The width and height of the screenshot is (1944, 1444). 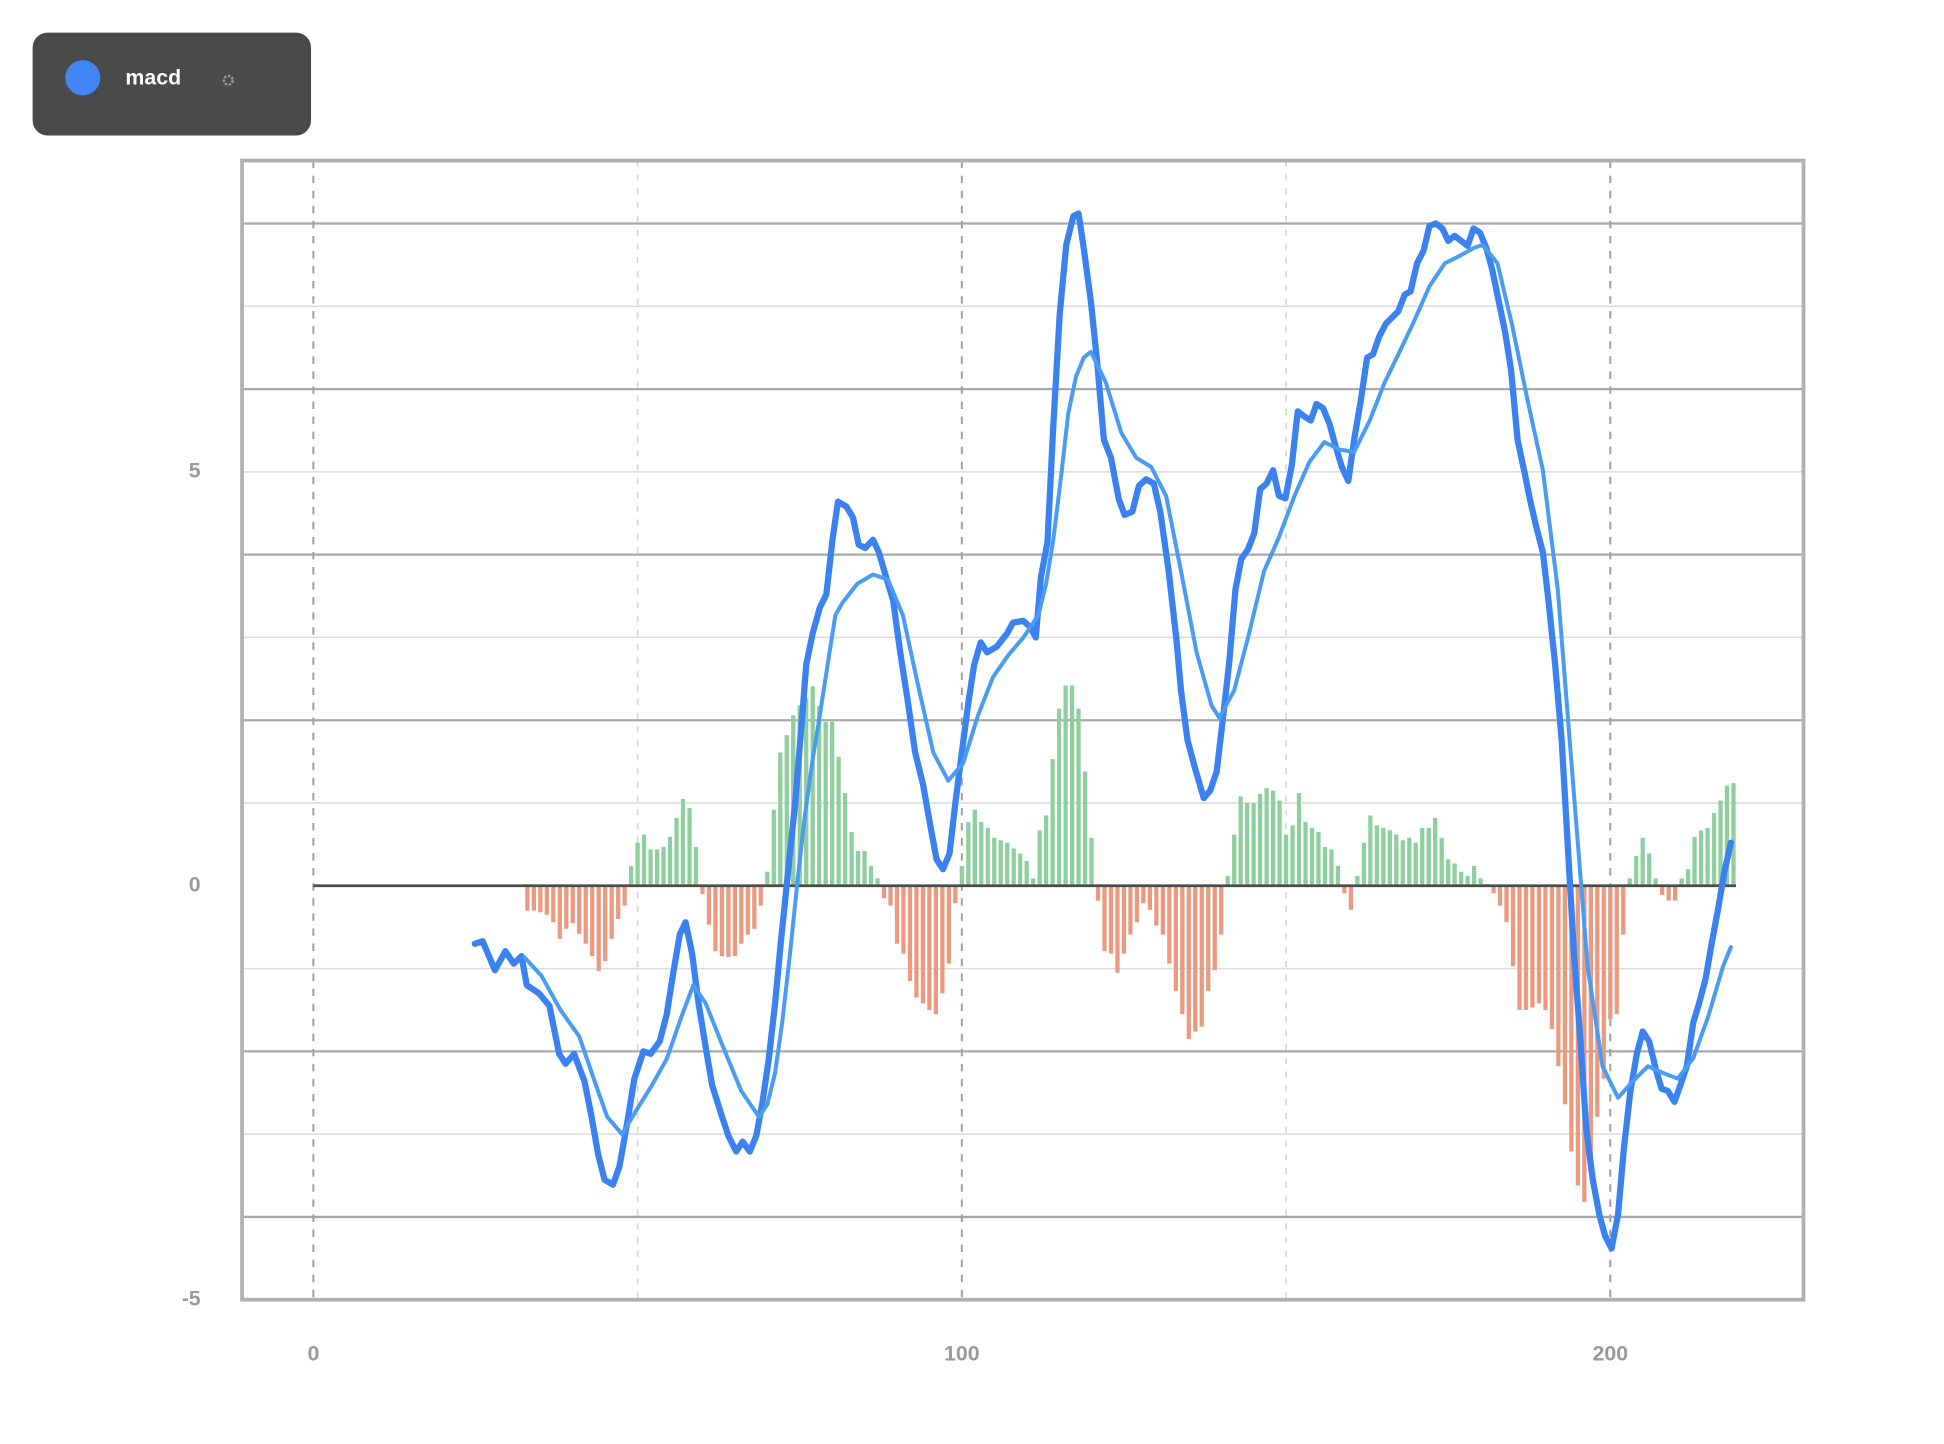 I want to click on y-tick-label: 0, so click(x=195, y=884).